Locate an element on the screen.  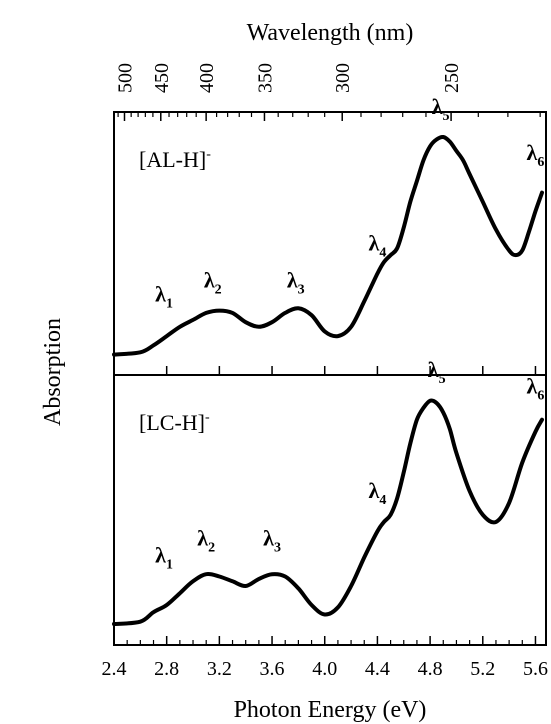
top-tick-label: 300 is located at coordinates (343, 78).